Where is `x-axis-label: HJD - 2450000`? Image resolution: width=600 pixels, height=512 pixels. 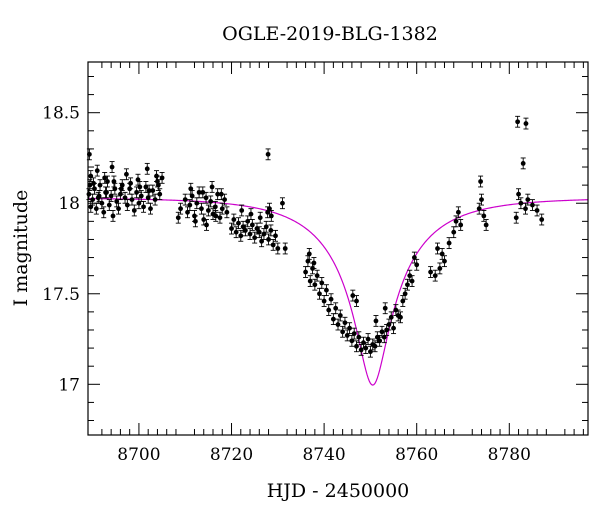 x-axis-label: HJD - 2450000 is located at coordinates (338, 491).